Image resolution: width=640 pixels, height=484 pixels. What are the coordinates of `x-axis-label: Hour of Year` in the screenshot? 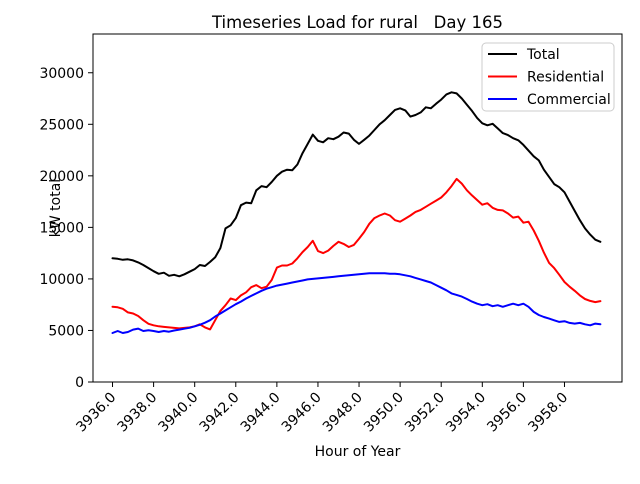 It's located at (358, 452).